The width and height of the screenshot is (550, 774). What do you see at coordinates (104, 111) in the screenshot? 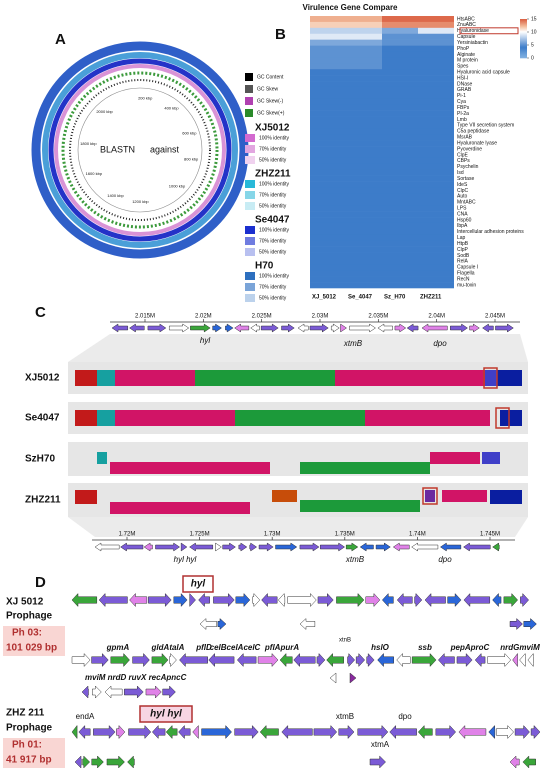
I see `label: 2000 kbp` at bounding box center [104, 111].